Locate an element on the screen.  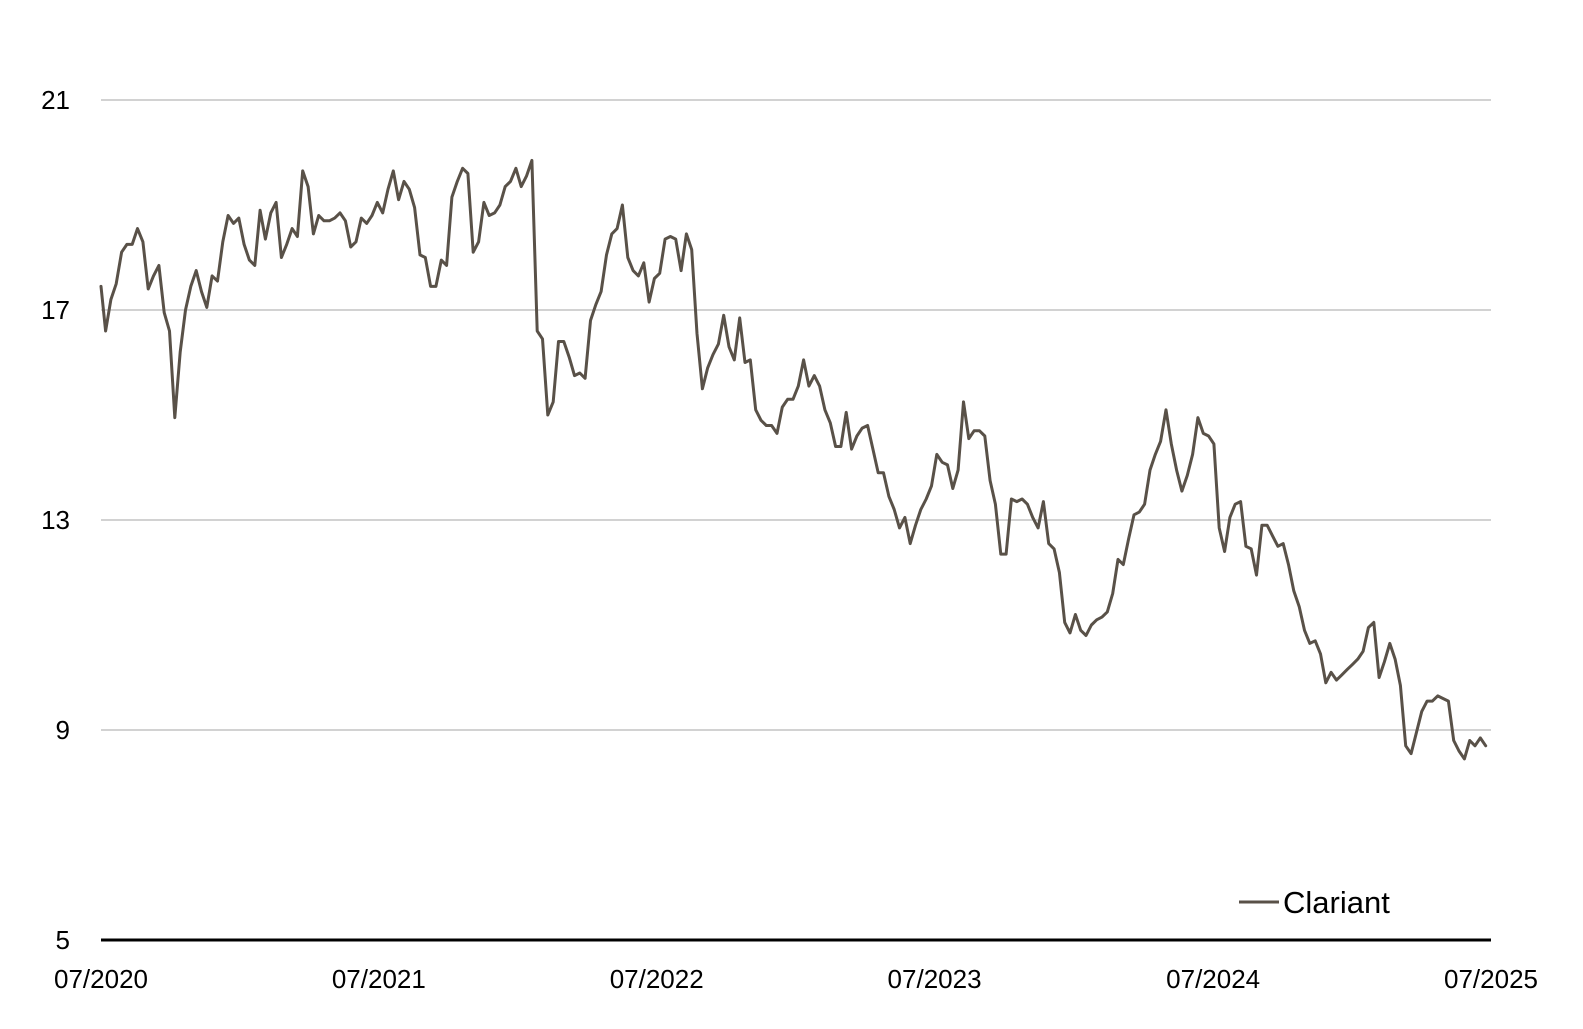
y-tick-label: 9 is located at coordinates (63, 730).